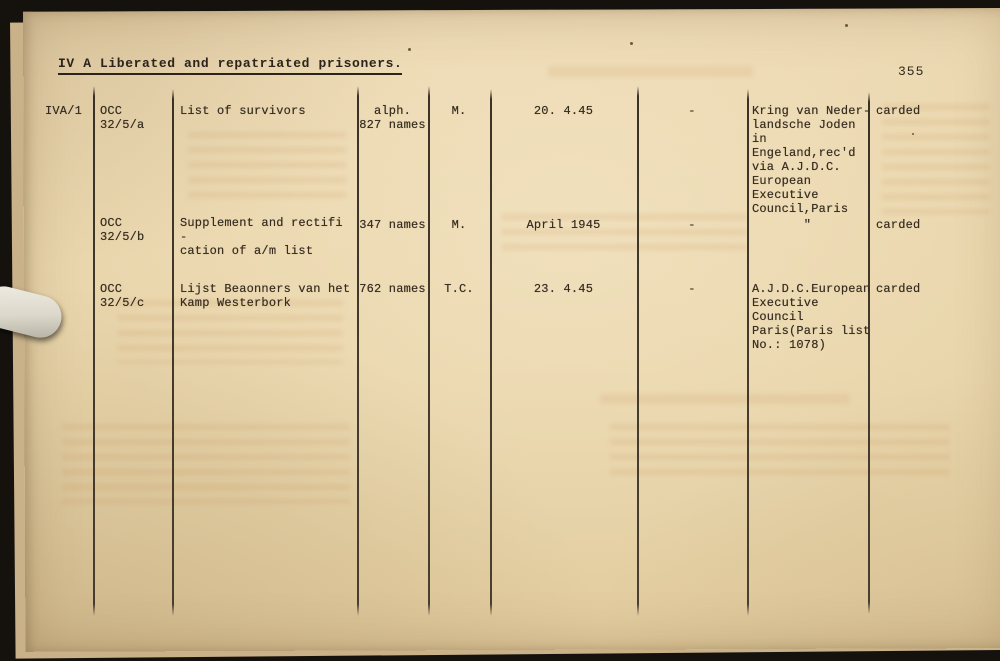  I want to click on row-date: 20. 4.45, so click(563, 111).